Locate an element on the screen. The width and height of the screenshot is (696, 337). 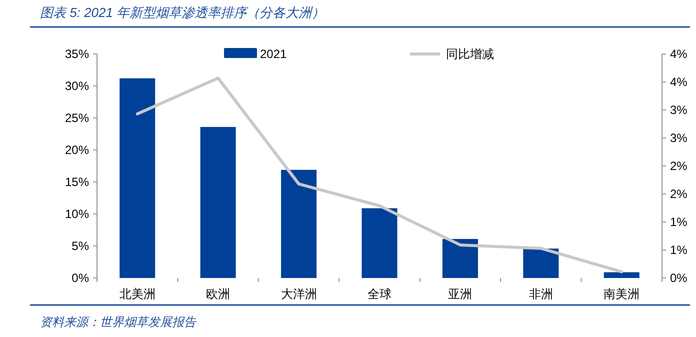
text: 资料来源：世界烟草发展报告 is located at coordinates (118, 322).